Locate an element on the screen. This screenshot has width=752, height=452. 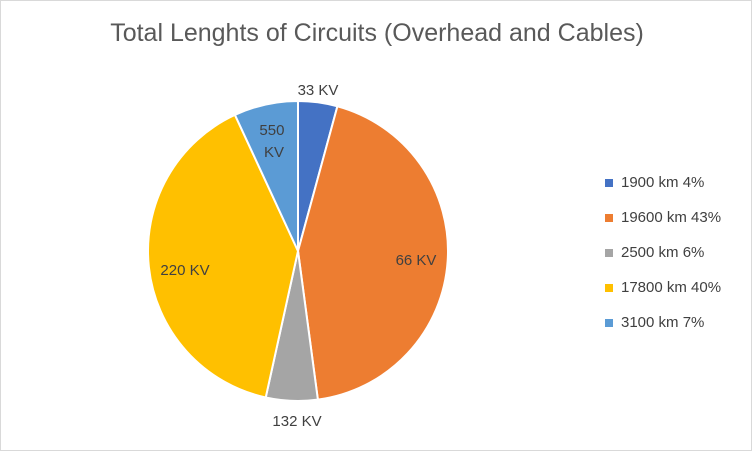
legend-label: 2500 km 6% is located at coordinates (663, 252).